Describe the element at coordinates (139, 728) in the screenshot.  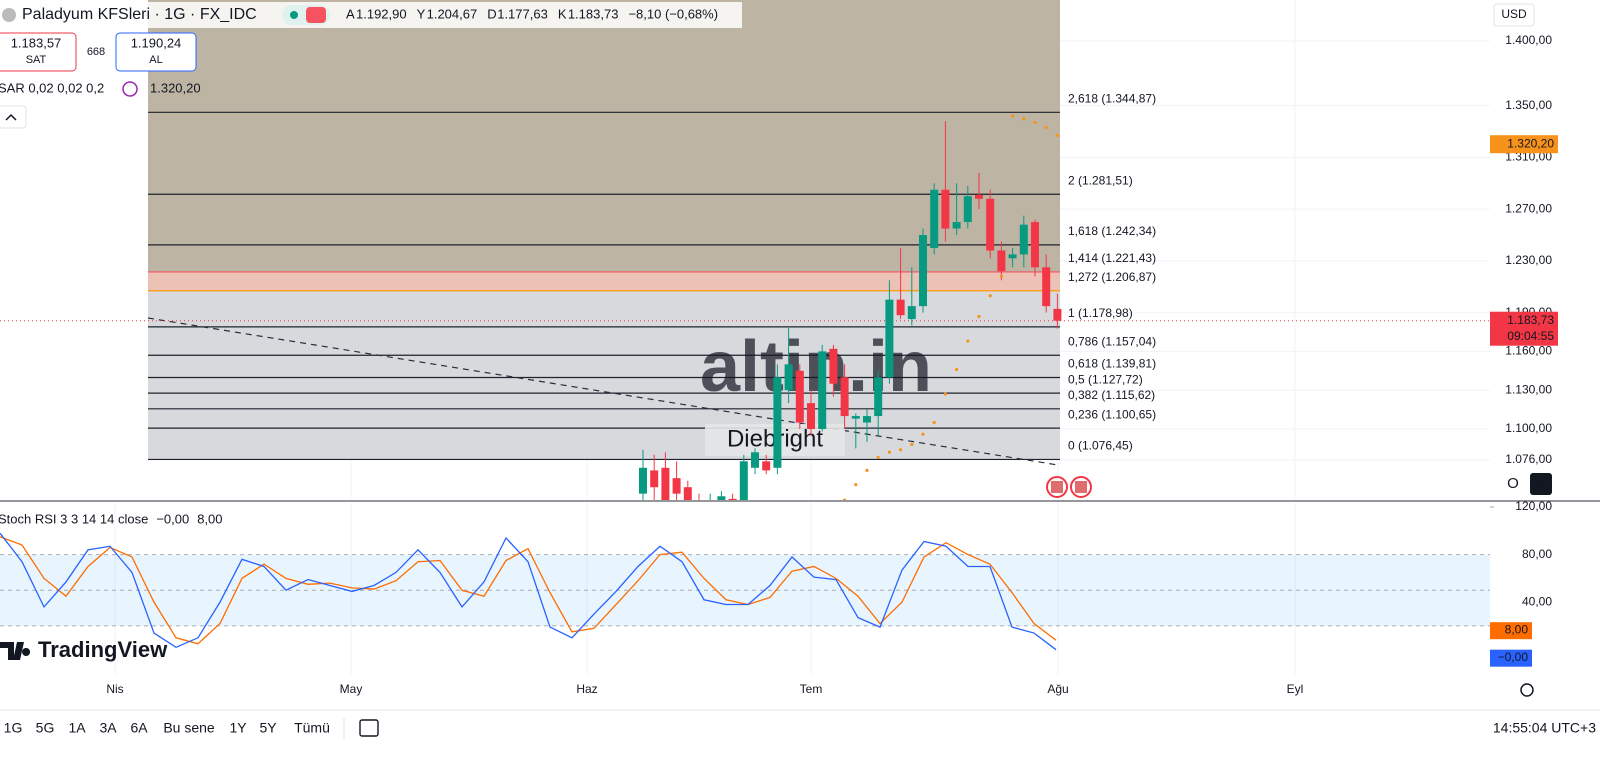
I see `range-button: 6A` at that location.